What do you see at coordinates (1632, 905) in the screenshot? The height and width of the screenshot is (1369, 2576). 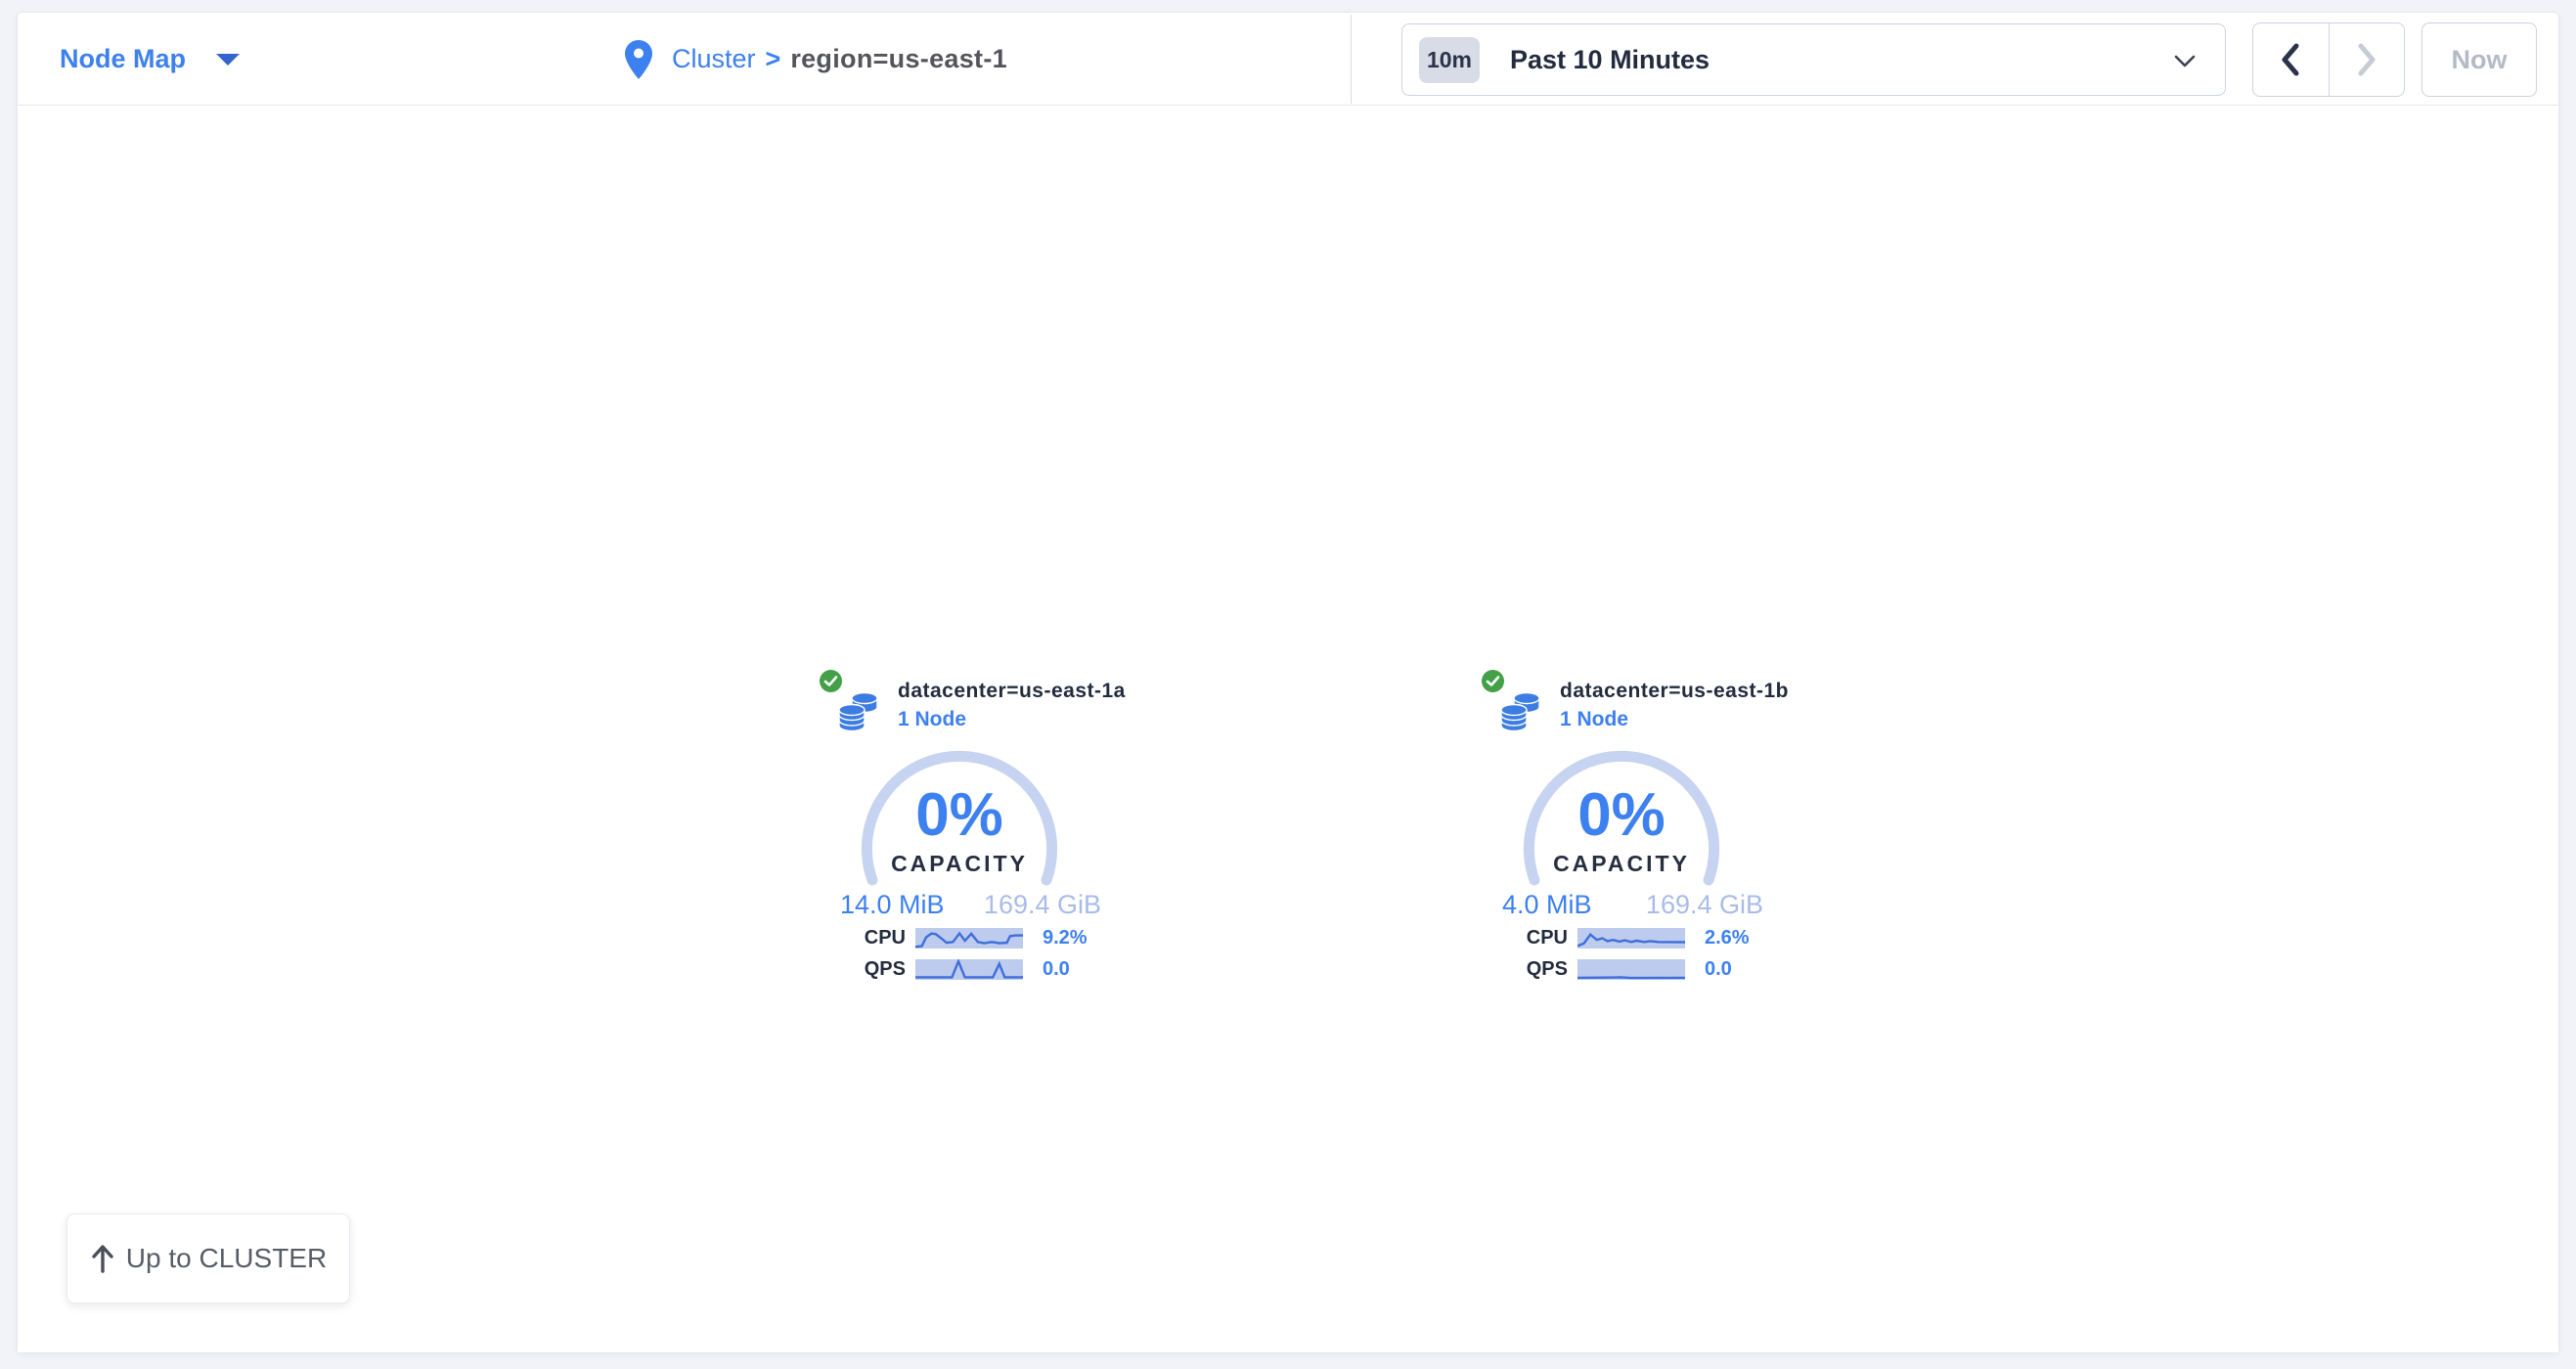 I see `capacity-range: 4.0 MiB 169.4 GiB` at bounding box center [1632, 905].